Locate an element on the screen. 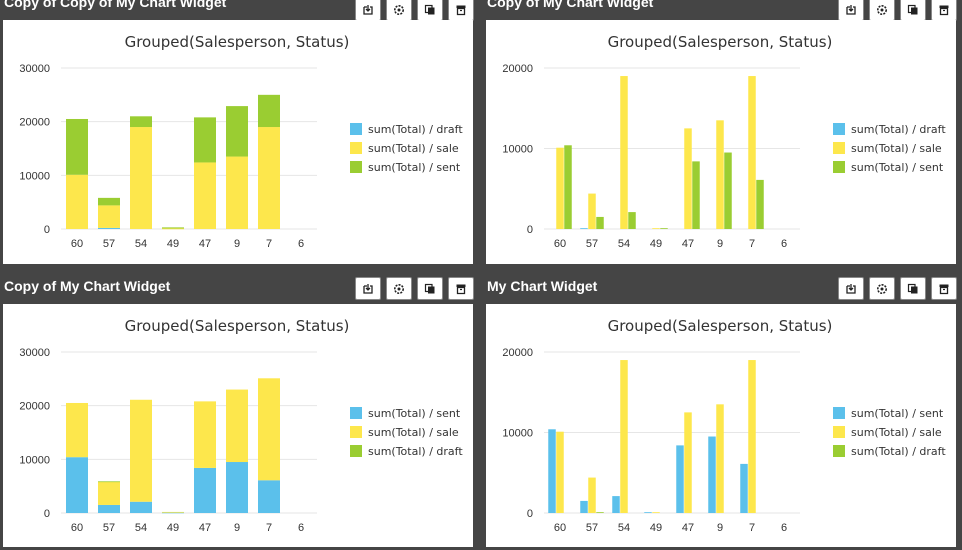 The width and height of the screenshot is (962, 550). delete-icon is located at coordinates (944, 10).